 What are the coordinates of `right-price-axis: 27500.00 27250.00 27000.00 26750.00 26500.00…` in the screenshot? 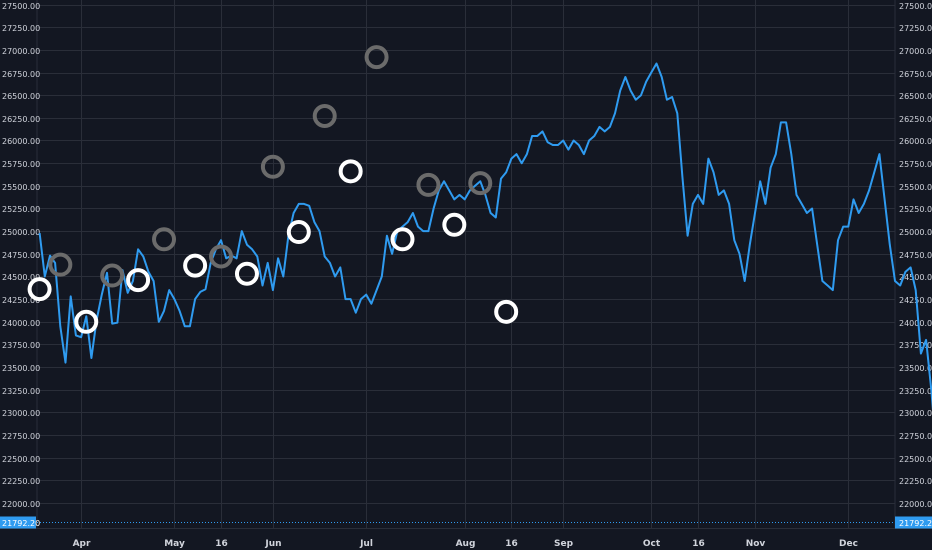 It's located at (915, 255).